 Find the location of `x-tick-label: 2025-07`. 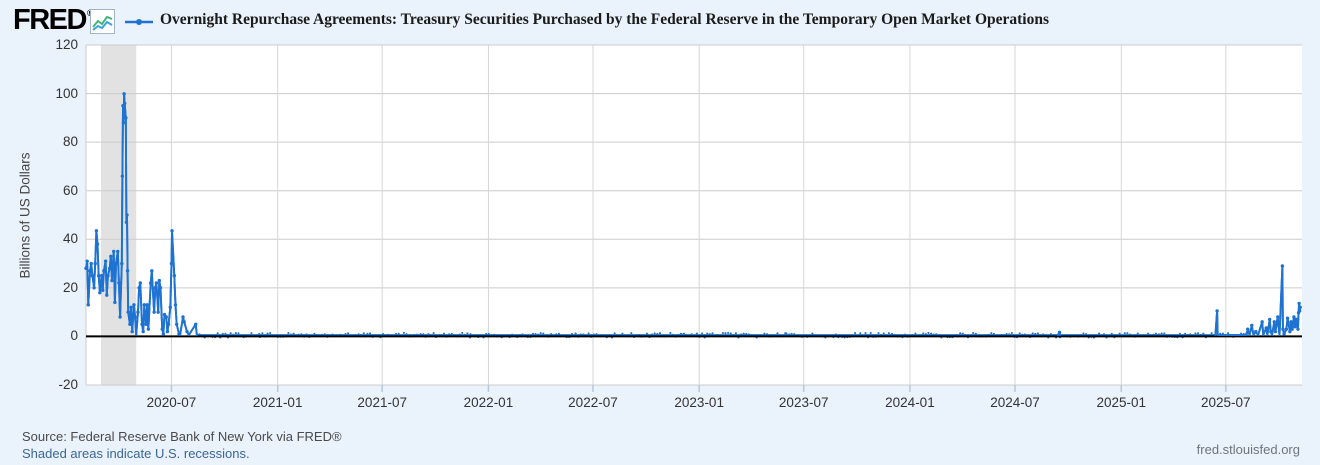

x-tick-label: 2025-07 is located at coordinates (1226, 402).